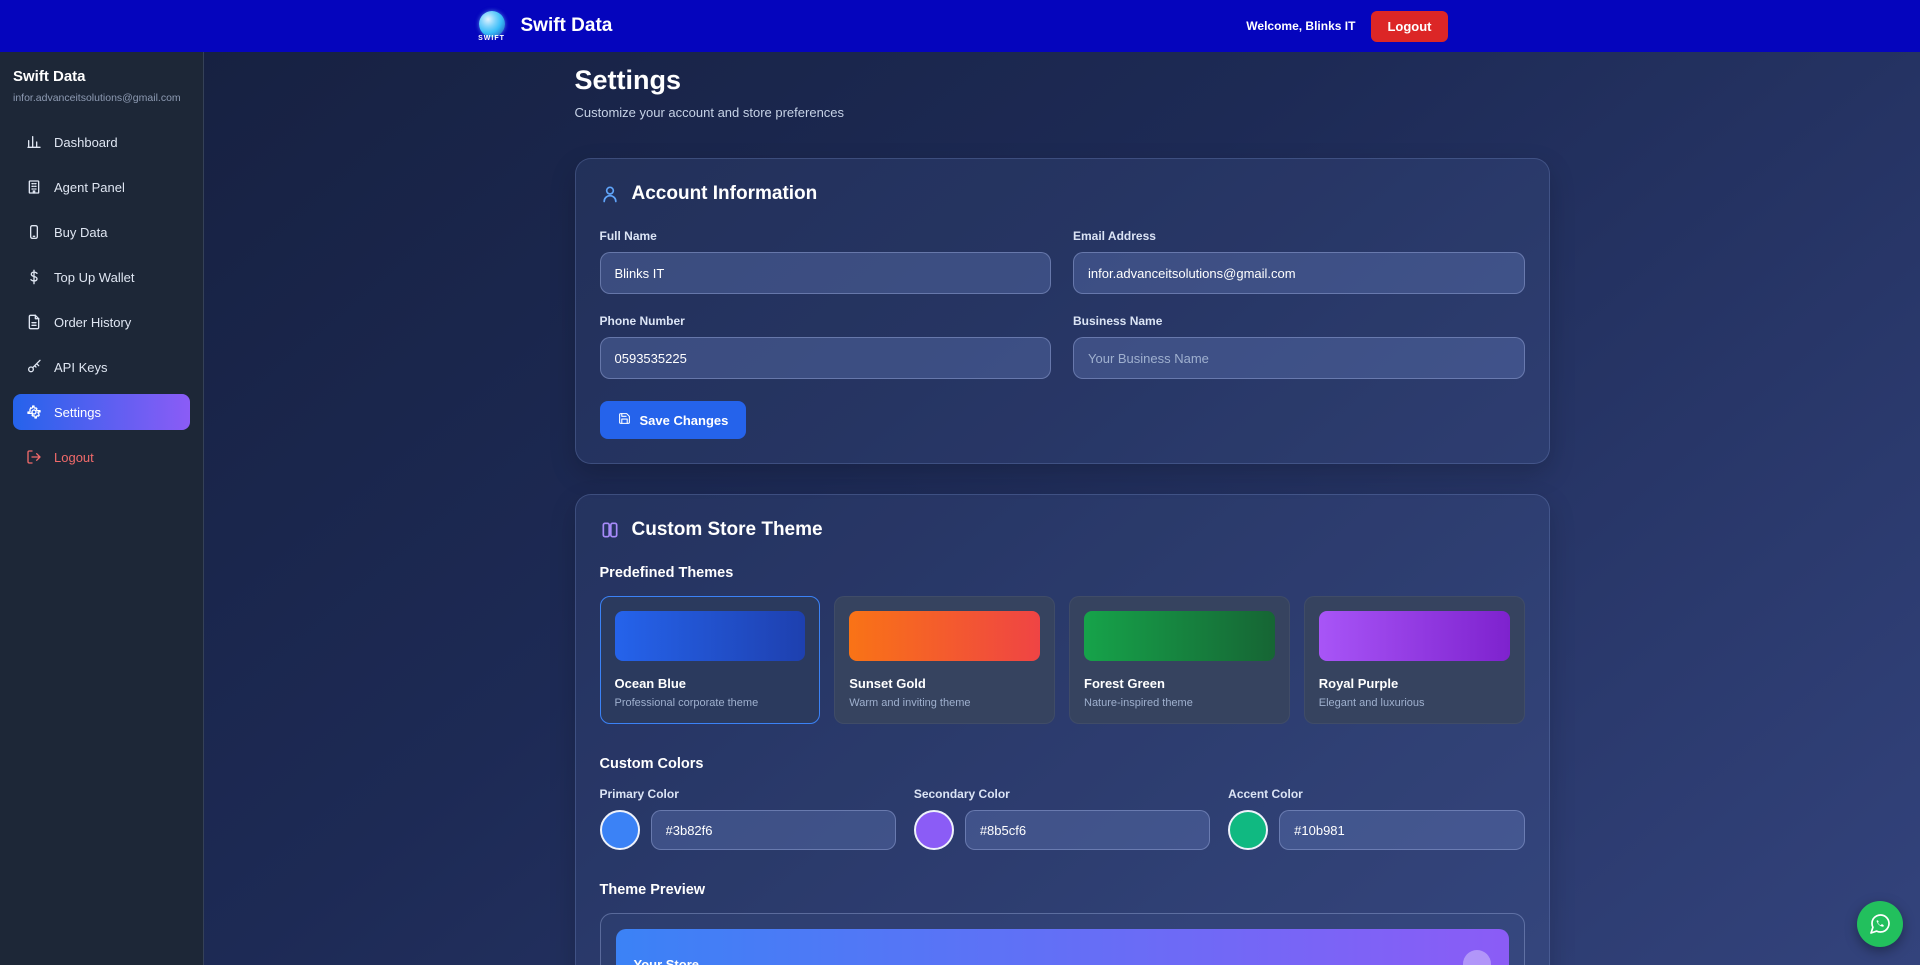  Describe the element at coordinates (33, 412) in the screenshot. I see `gear-icon` at that location.